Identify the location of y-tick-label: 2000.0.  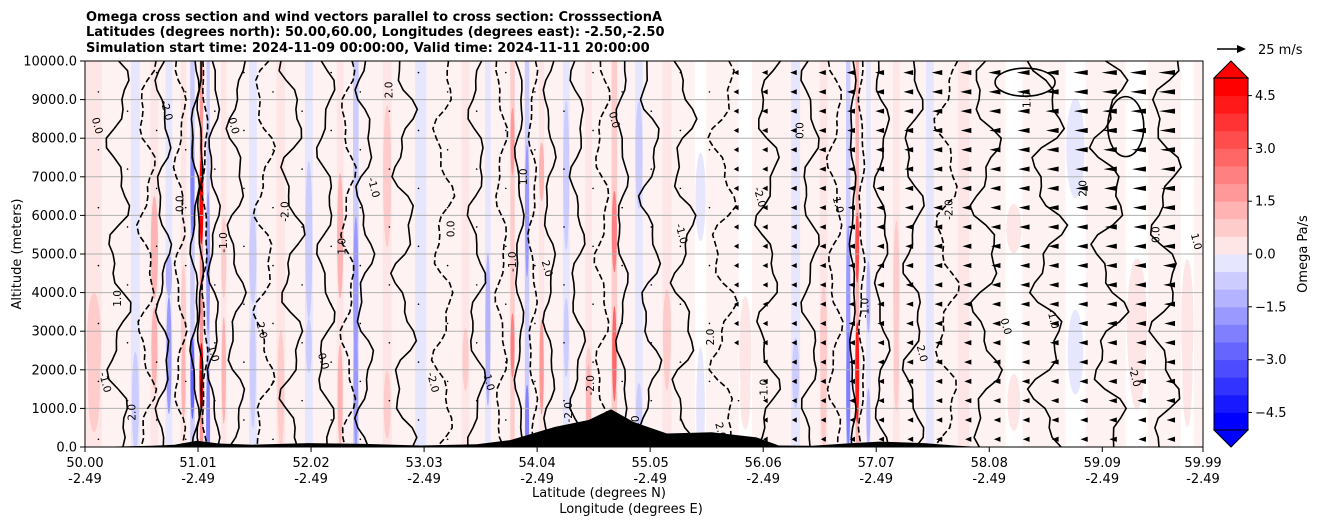
(55, 370).